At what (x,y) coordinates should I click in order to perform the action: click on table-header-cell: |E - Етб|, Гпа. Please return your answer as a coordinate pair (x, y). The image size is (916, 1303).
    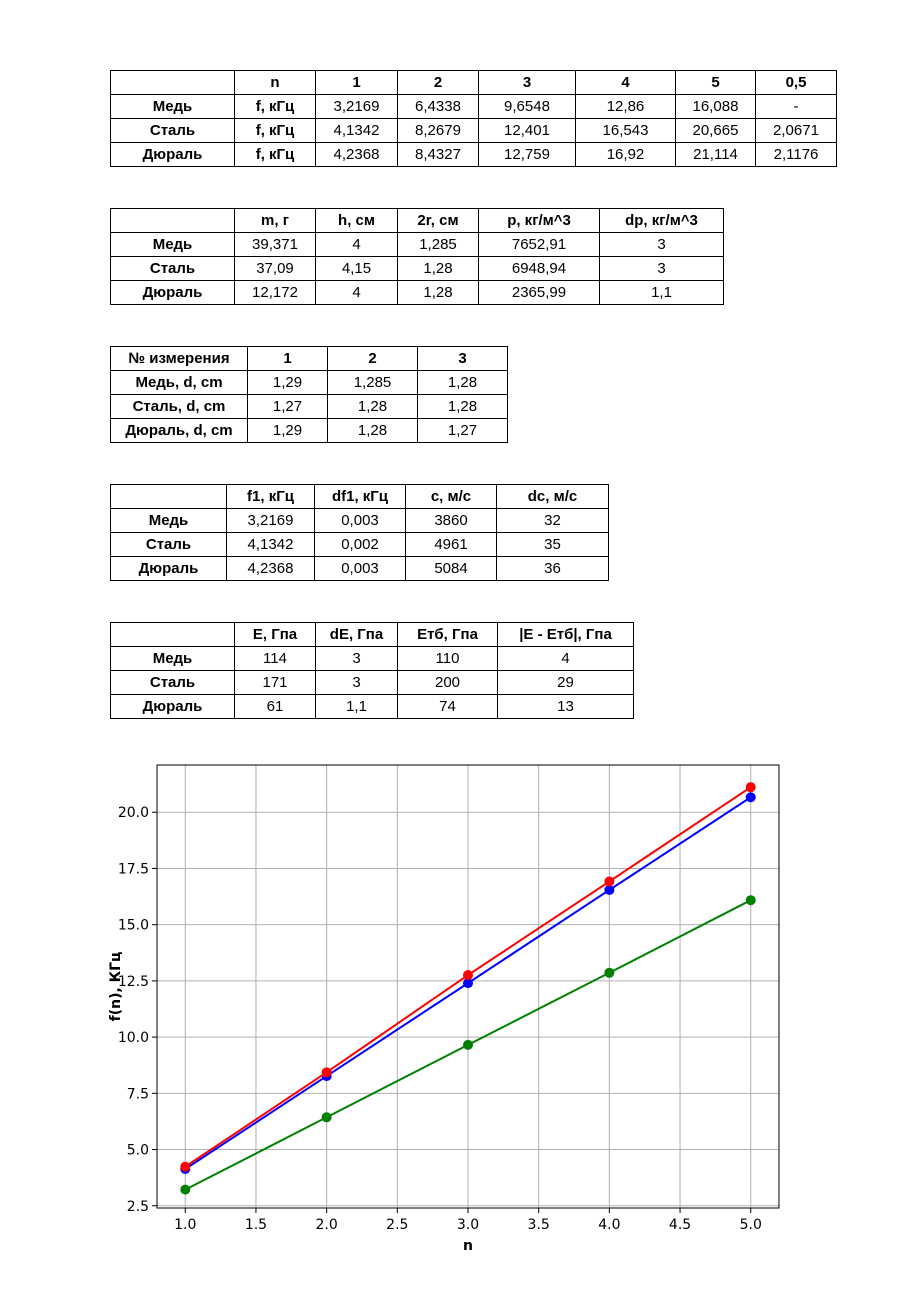
    Looking at the image, I should click on (565, 634).